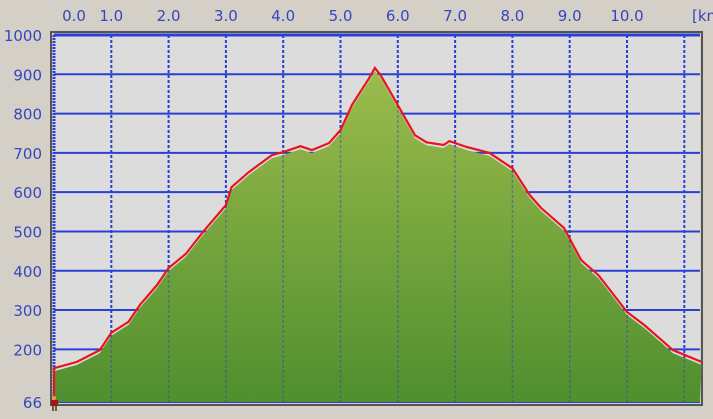  Describe the element at coordinates (512, 16) in the screenshot. I see `x-tick-label: 8.0` at that location.